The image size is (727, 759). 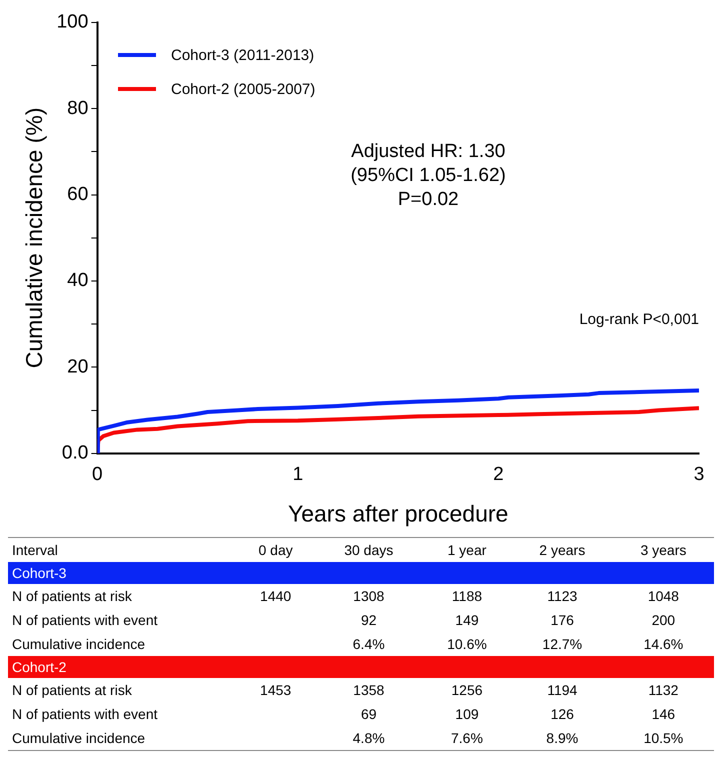 What do you see at coordinates (77, 108) in the screenshot?
I see `y-tick-label: 80` at bounding box center [77, 108].